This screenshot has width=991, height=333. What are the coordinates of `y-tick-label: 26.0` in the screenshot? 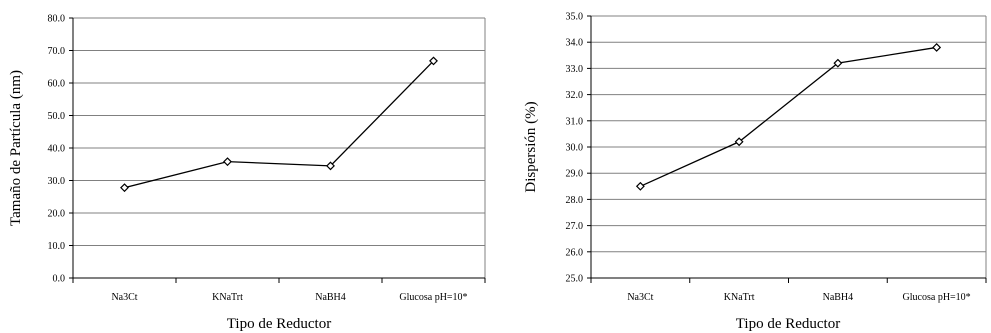 It's located at (575, 252).